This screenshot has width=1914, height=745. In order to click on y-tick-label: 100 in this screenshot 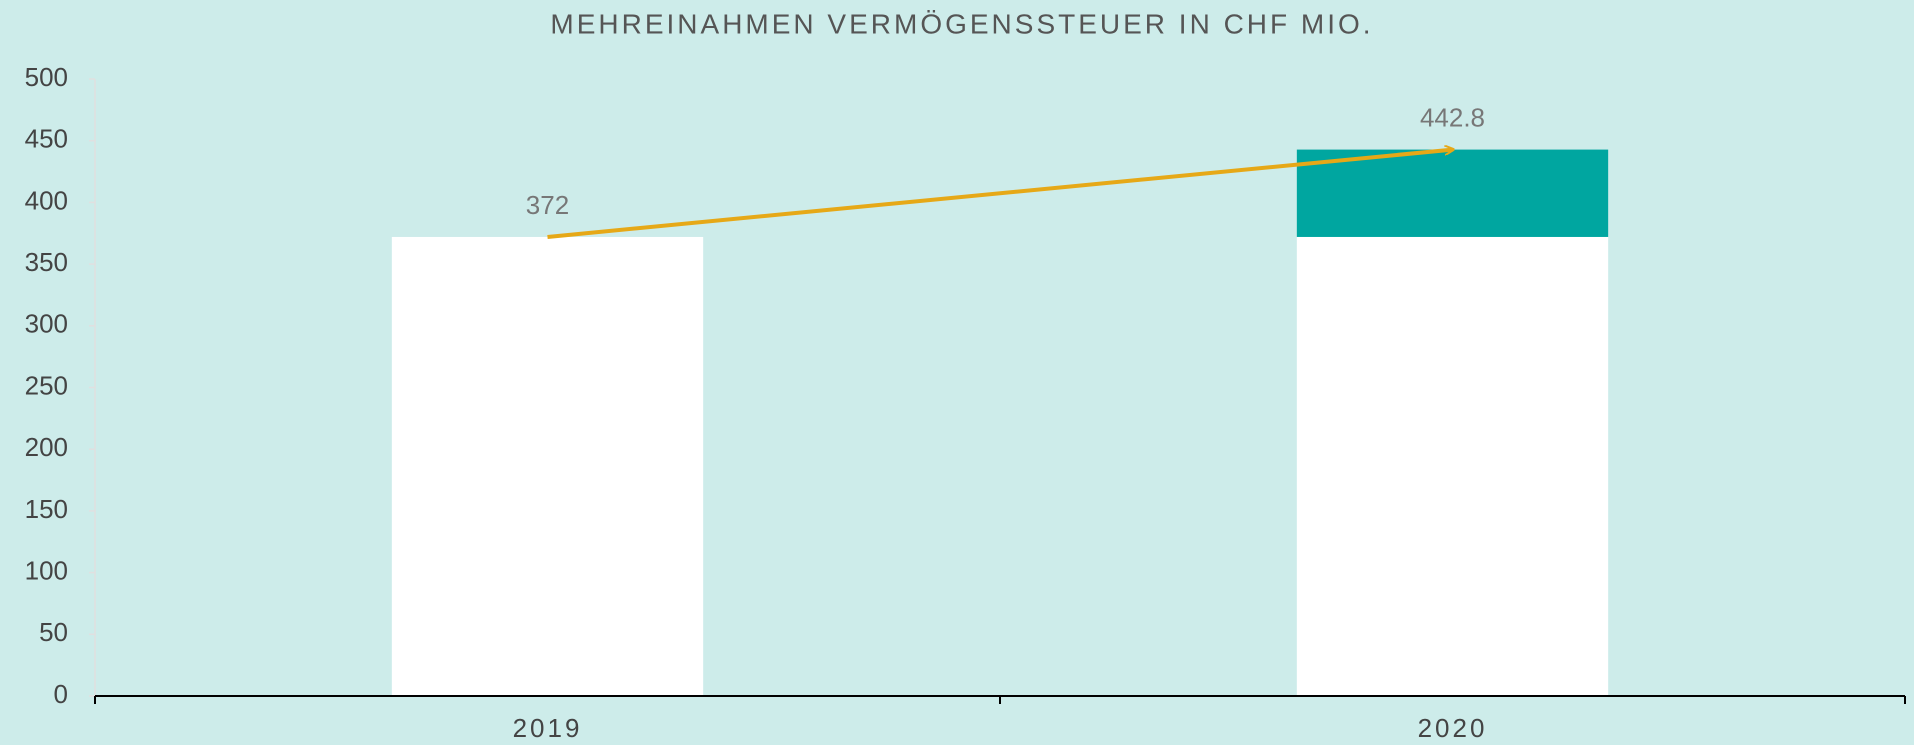, I will do `click(46, 570)`.